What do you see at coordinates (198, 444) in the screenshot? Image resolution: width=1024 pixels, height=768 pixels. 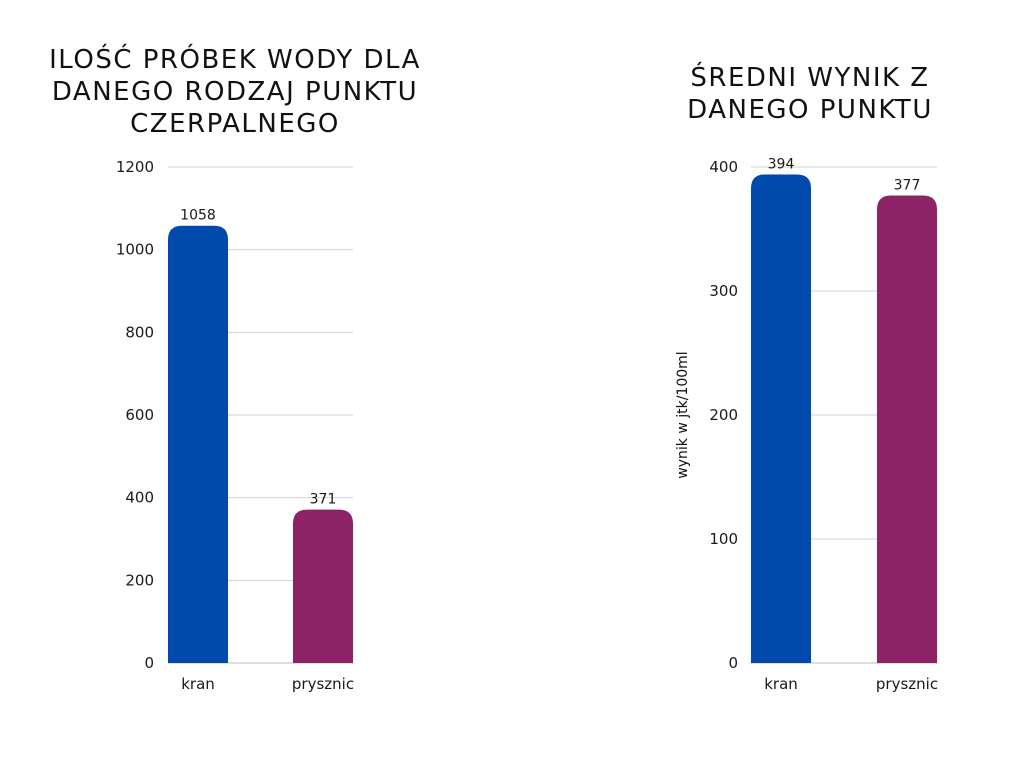 I see `chart-1-bar-kran` at bounding box center [198, 444].